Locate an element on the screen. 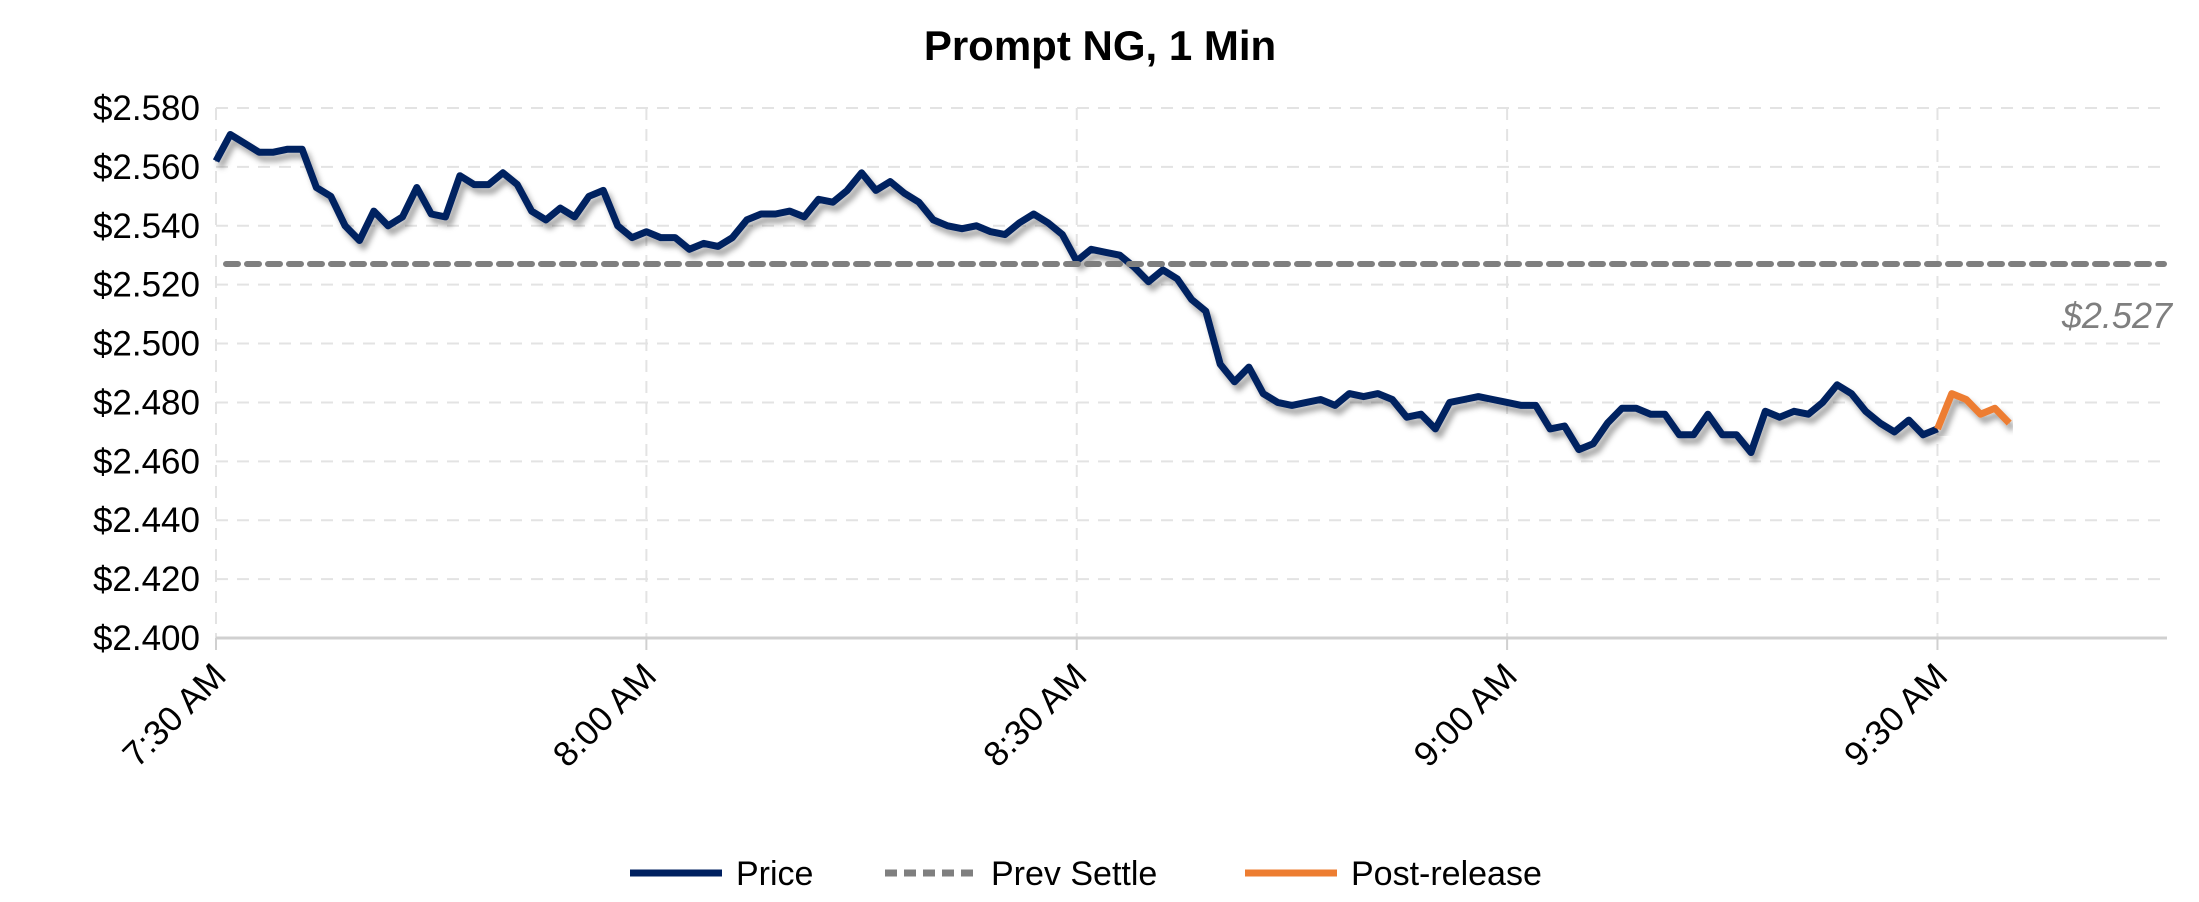 The image size is (2199, 902). post-release-line is located at coordinates (1973, 410).